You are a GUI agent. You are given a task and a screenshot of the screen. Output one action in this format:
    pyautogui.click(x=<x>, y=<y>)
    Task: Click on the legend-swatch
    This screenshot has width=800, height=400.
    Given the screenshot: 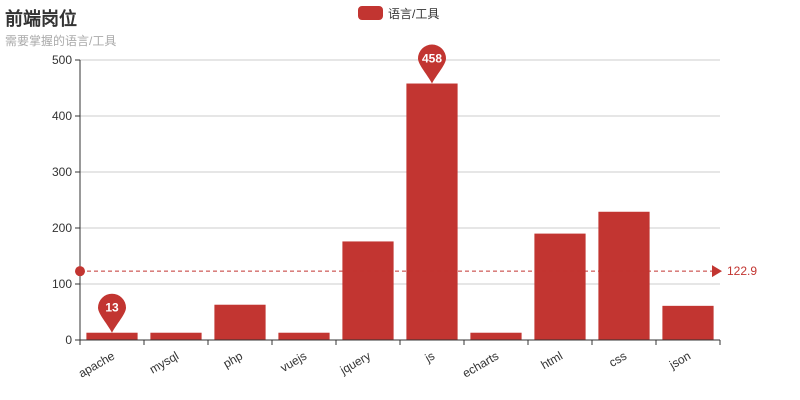 What is the action you would take?
    pyautogui.click(x=370, y=13)
    